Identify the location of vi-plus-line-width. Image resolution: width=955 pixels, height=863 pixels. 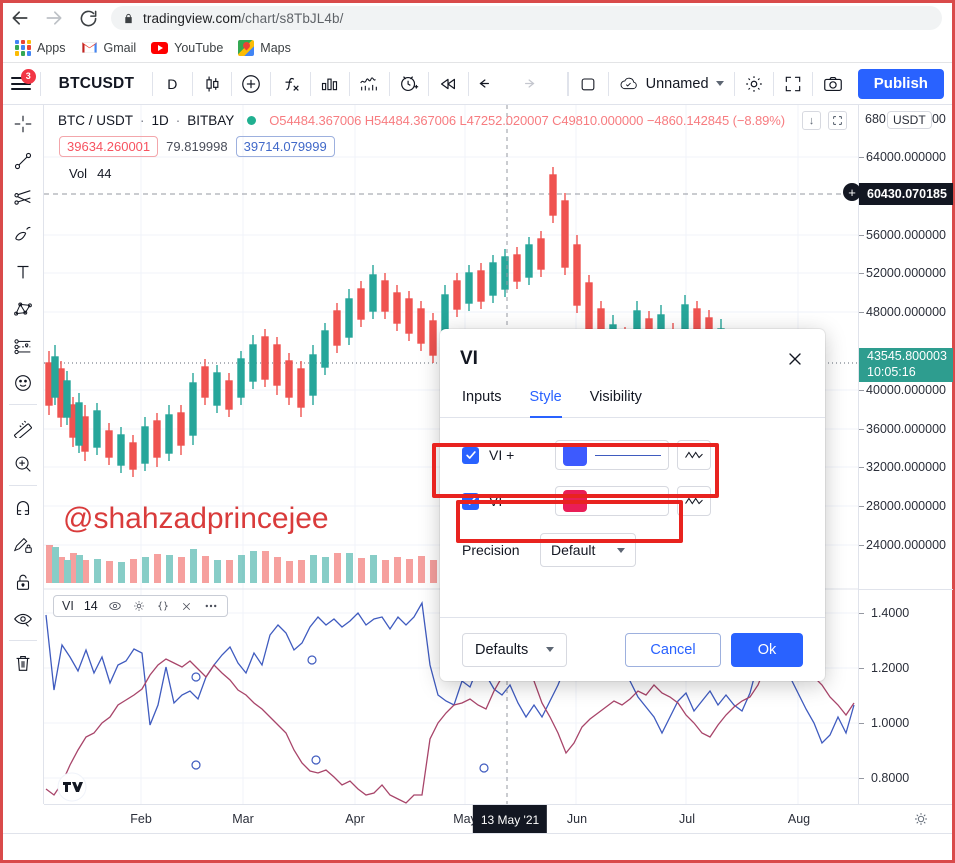
(628, 455).